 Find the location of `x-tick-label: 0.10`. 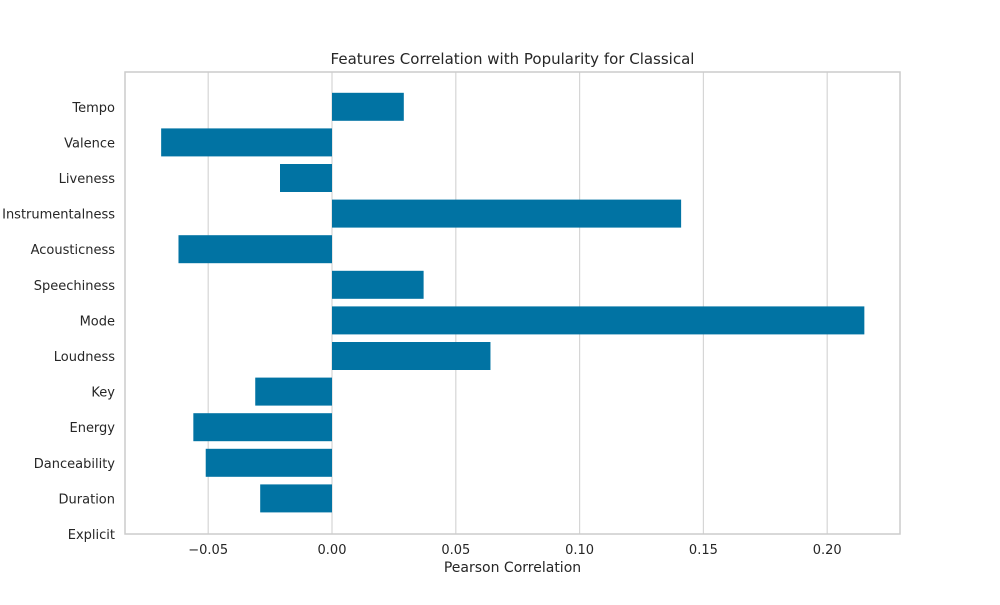

x-tick-label: 0.10 is located at coordinates (579, 550).